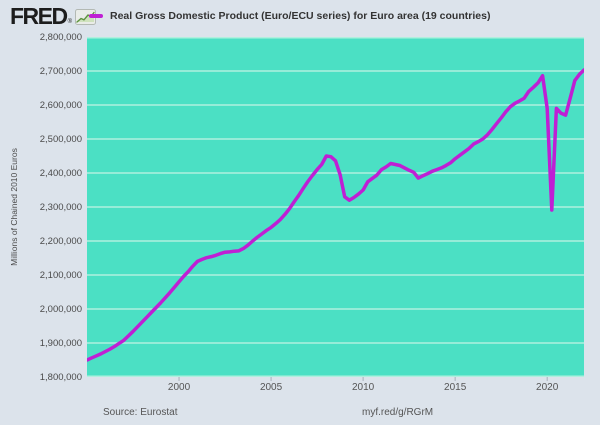 This screenshot has width=600, height=425. Describe the element at coordinates (547, 387) in the screenshot. I see `x-tick-label: 2020` at that location.